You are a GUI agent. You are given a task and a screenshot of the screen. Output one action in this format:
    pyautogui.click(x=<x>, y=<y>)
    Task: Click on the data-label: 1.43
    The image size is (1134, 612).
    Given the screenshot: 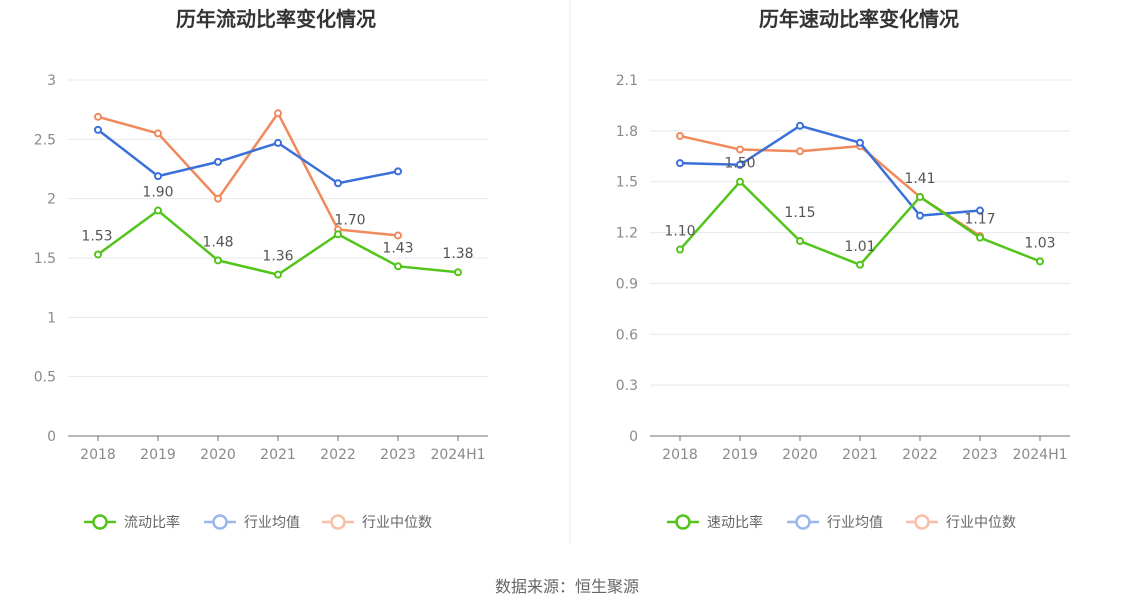 What is the action you would take?
    pyautogui.click(x=397, y=248)
    